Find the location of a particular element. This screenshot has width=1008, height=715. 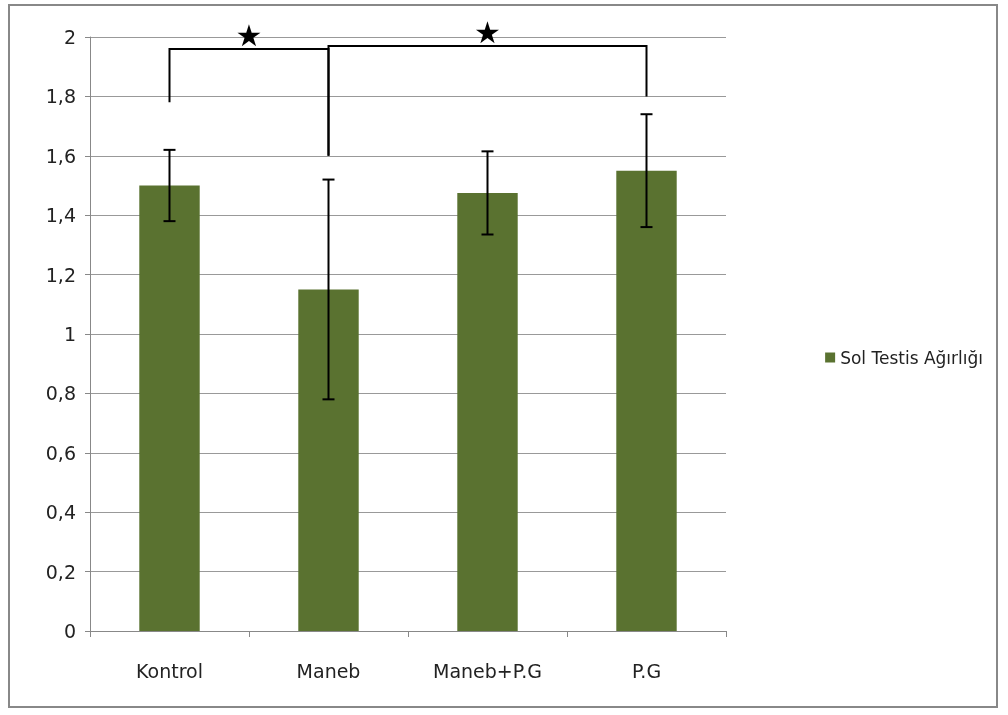

legend-label: Sol Testis Ağırlığı is located at coordinates (911, 357).